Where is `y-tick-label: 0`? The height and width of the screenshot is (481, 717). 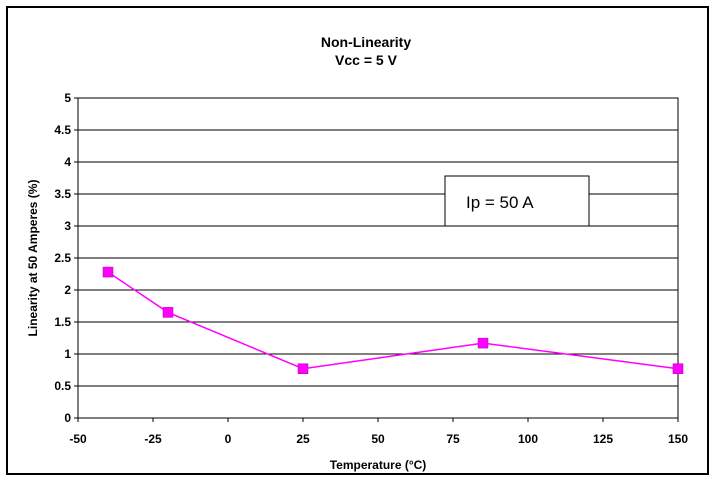
y-tick-label: 0 is located at coordinates (67, 418).